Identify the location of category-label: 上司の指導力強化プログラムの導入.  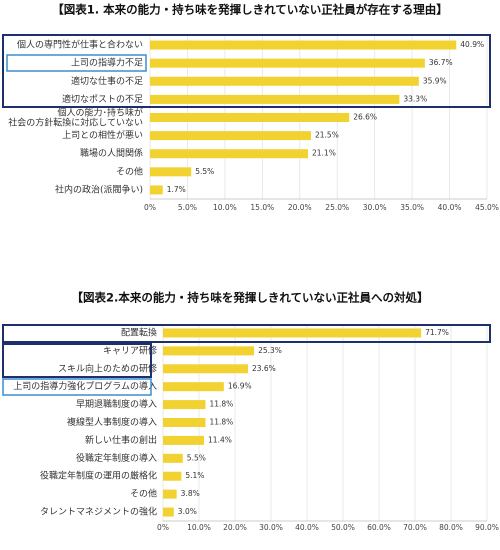
(85, 386).